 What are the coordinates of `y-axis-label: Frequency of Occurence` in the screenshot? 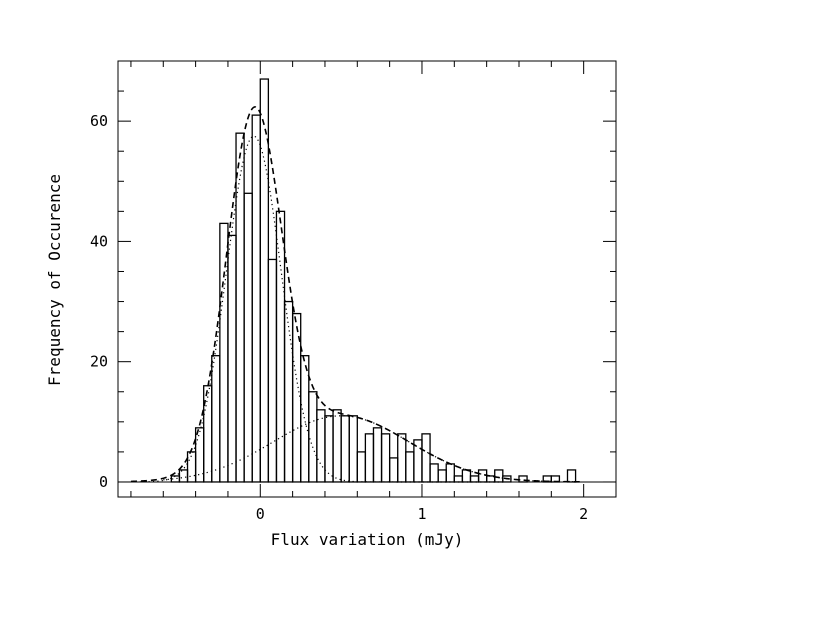 It's located at (54, 280).